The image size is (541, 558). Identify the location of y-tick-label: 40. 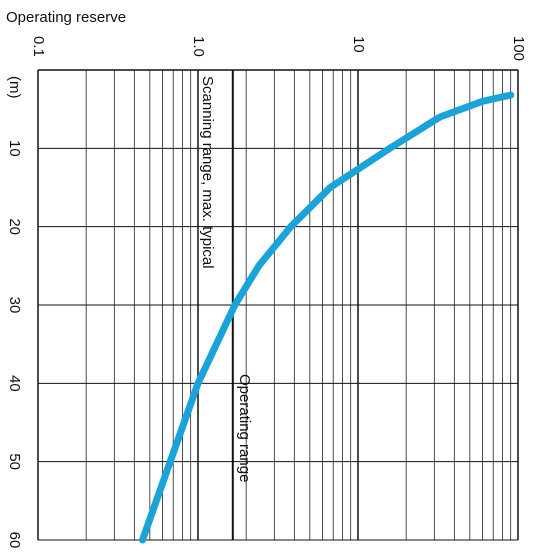
(14, 383).